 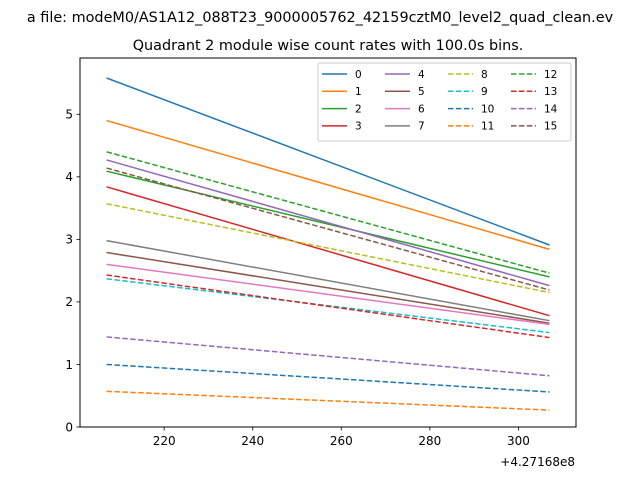 What do you see at coordinates (550, 92) in the screenshot?
I see `legend-label-13: 13` at bounding box center [550, 92].